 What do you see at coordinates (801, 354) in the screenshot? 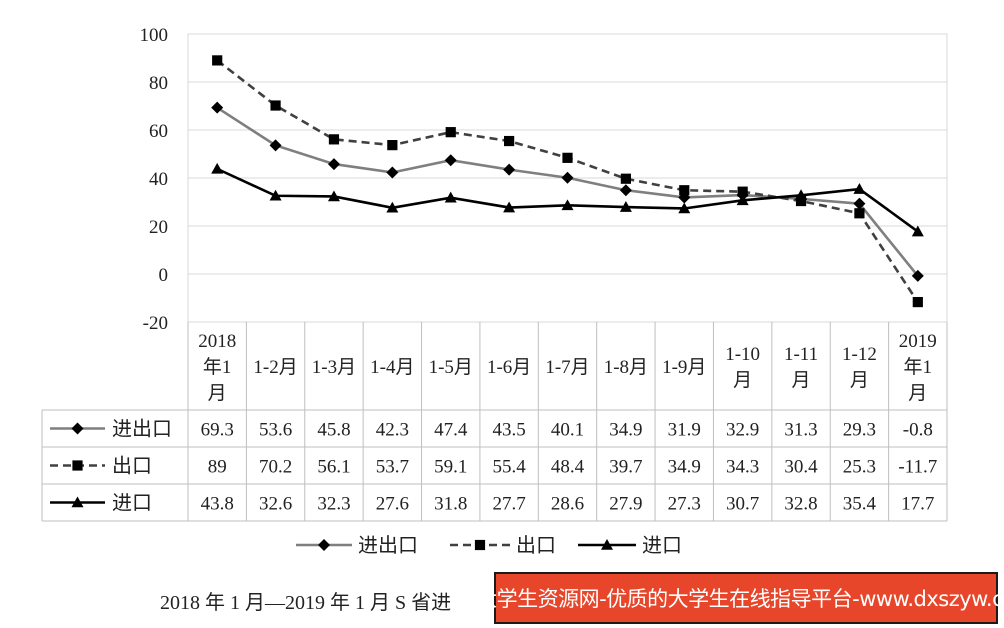
I see `category-label: 1-11` at bounding box center [801, 354].